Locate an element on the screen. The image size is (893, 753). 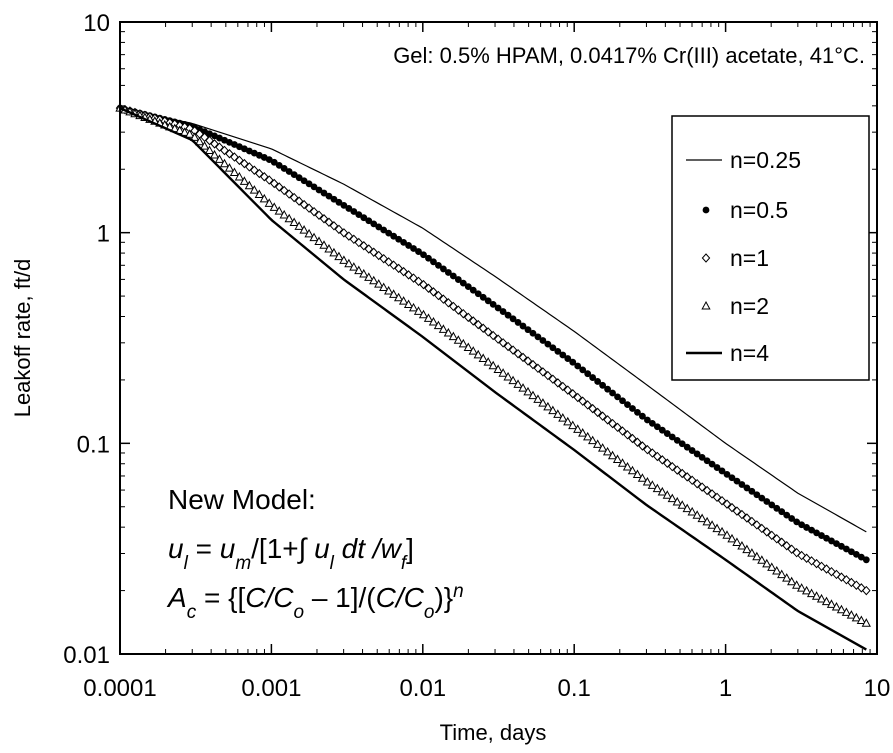
x-tick-label: 0.01 is located at coordinates (422, 688).